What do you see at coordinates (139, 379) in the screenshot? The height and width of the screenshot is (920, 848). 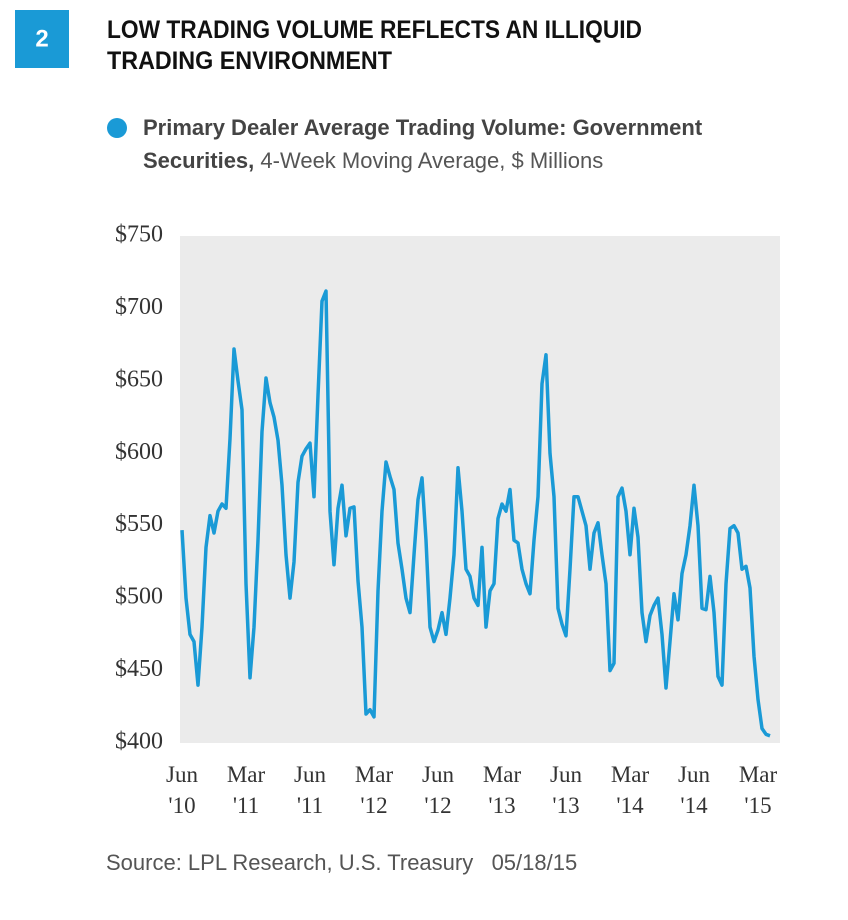 I see `y-tick-label: $650` at bounding box center [139, 379].